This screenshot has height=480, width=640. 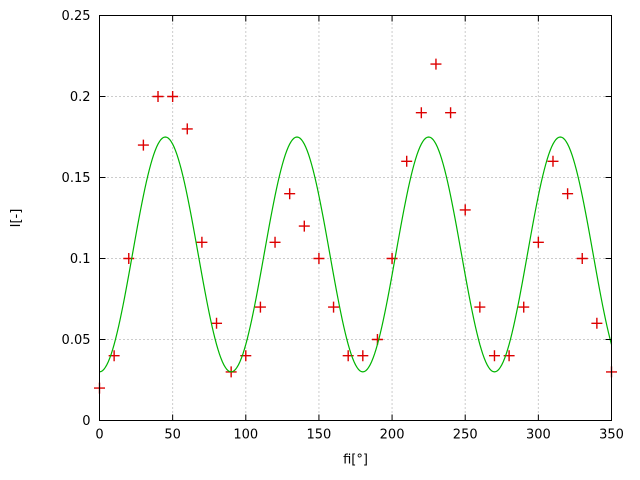 I want to click on x-tick-label: 50, so click(x=172, y=435).